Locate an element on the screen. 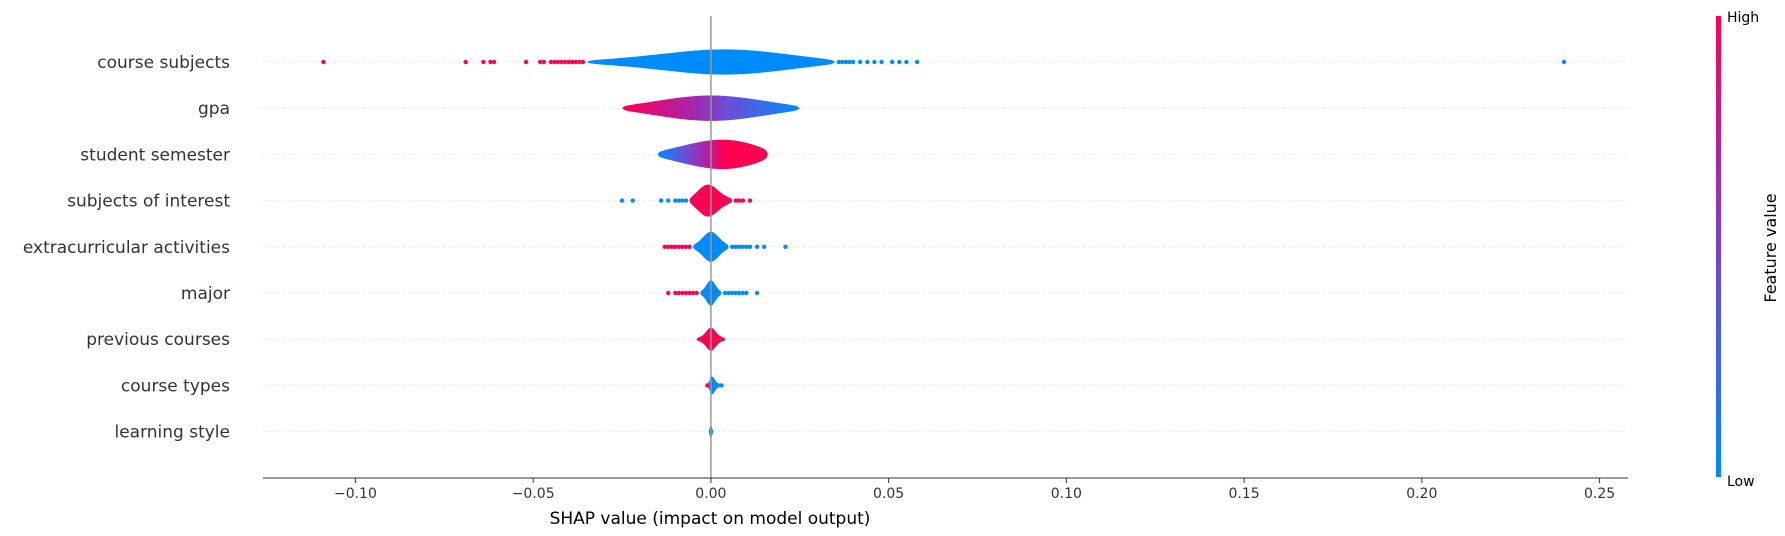  x-tick-label: 0.10 is located at coordinates (1066, 494).